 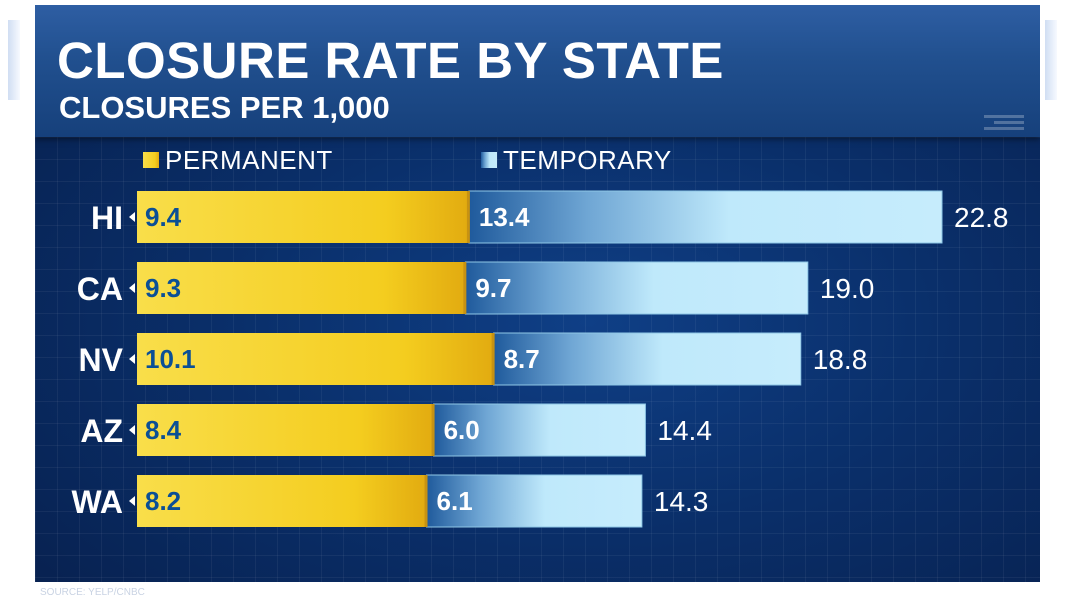 I want to click on legend-swatch-temporary, so click(x=489, y=160).